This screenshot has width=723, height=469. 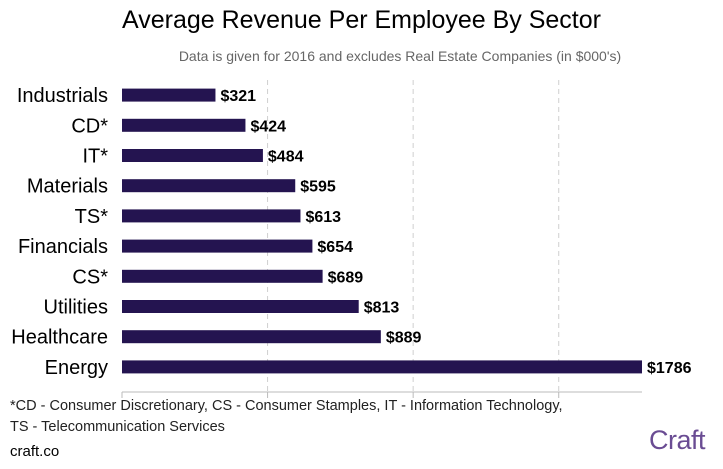 I want to click on value-label-4: $613, so click(x=323, y=217).